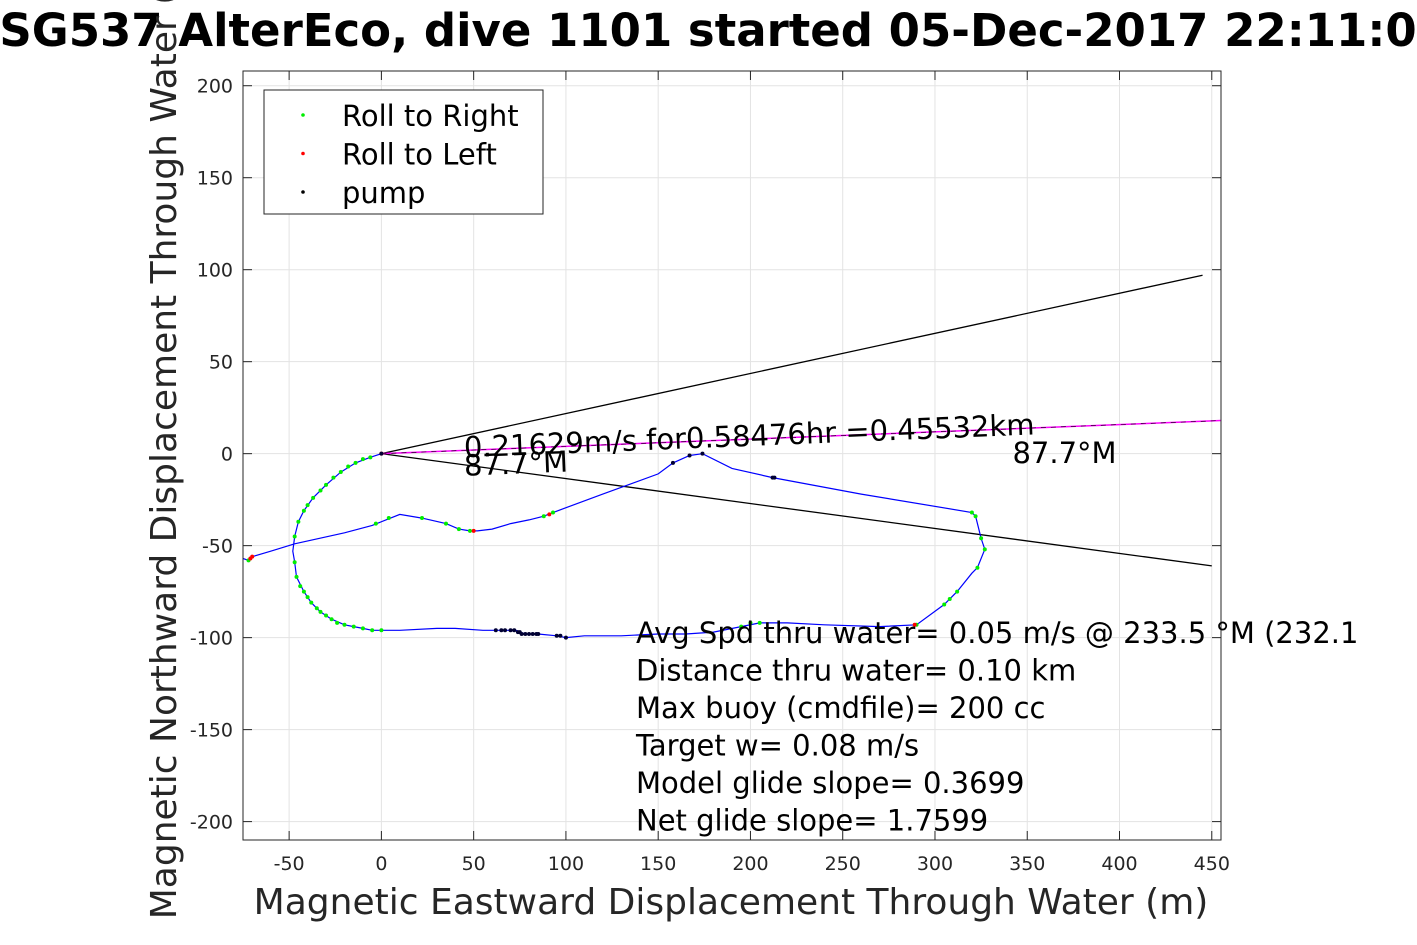 This screenshot has height=945, width=1417. What do you see at coordinates (215, 87) in the screenshot?
I see `y-tick-label: 200` at bounding box center [215, 87].